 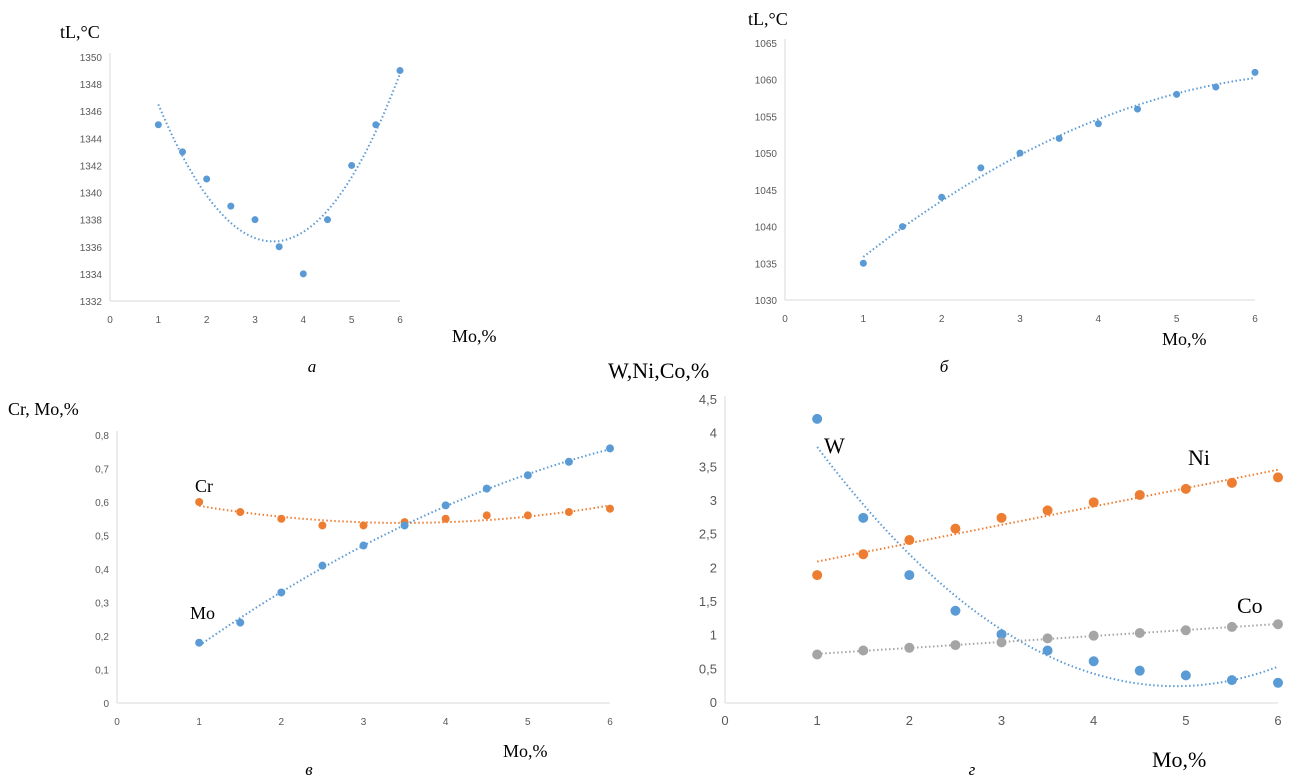 What do you see at coordinates (708, 668) in the screenshot?
I see `y-tick-label: 0,5` at bounding box center [708, 668].